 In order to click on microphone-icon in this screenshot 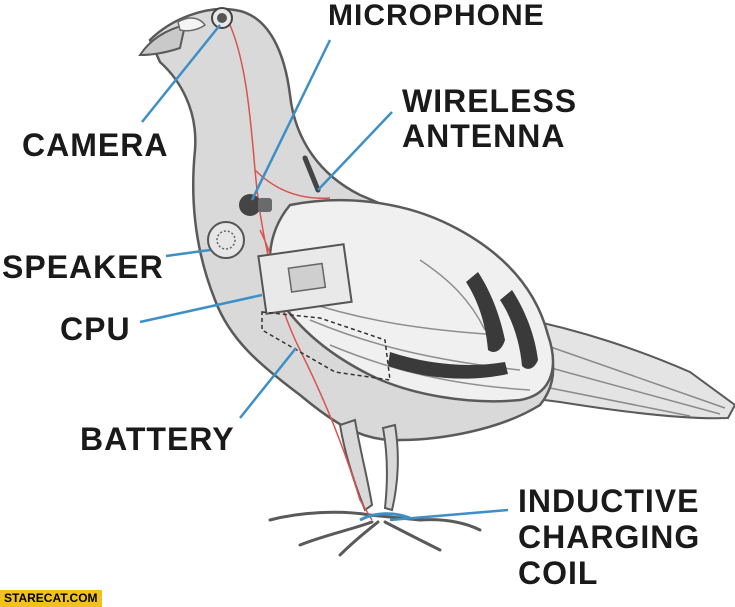, I will do `click(250, 205)`.